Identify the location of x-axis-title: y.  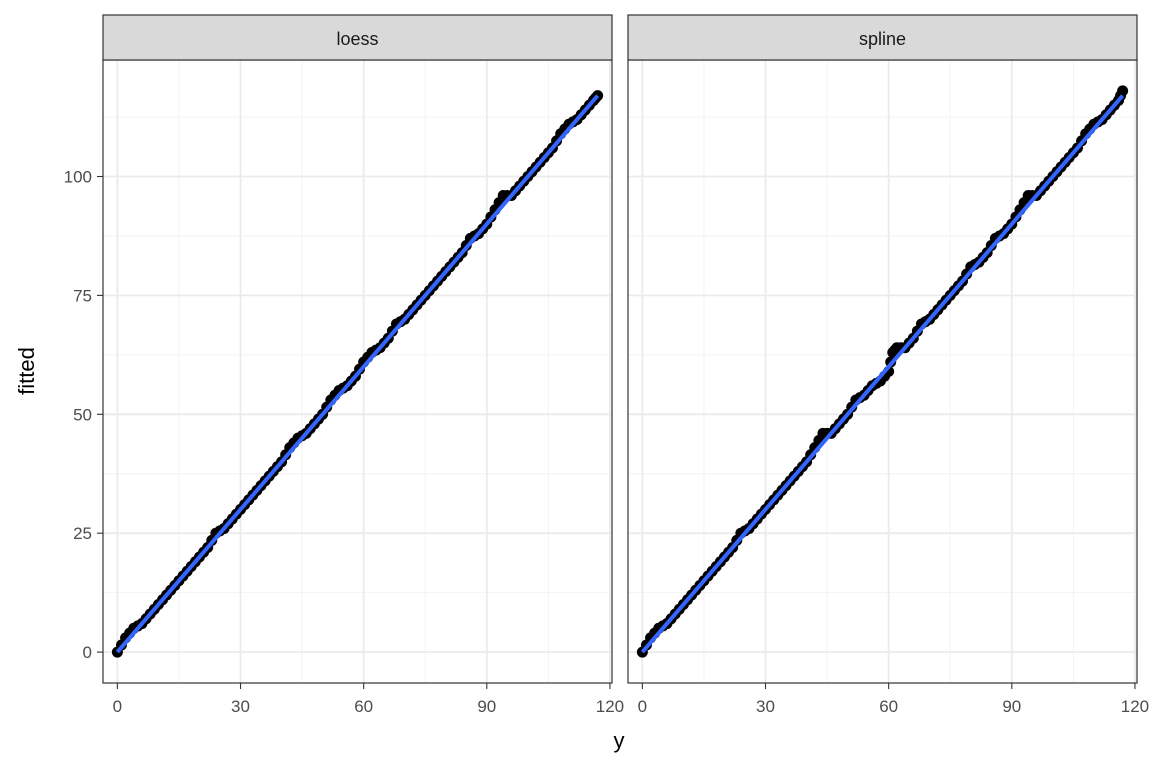
(619, 740).